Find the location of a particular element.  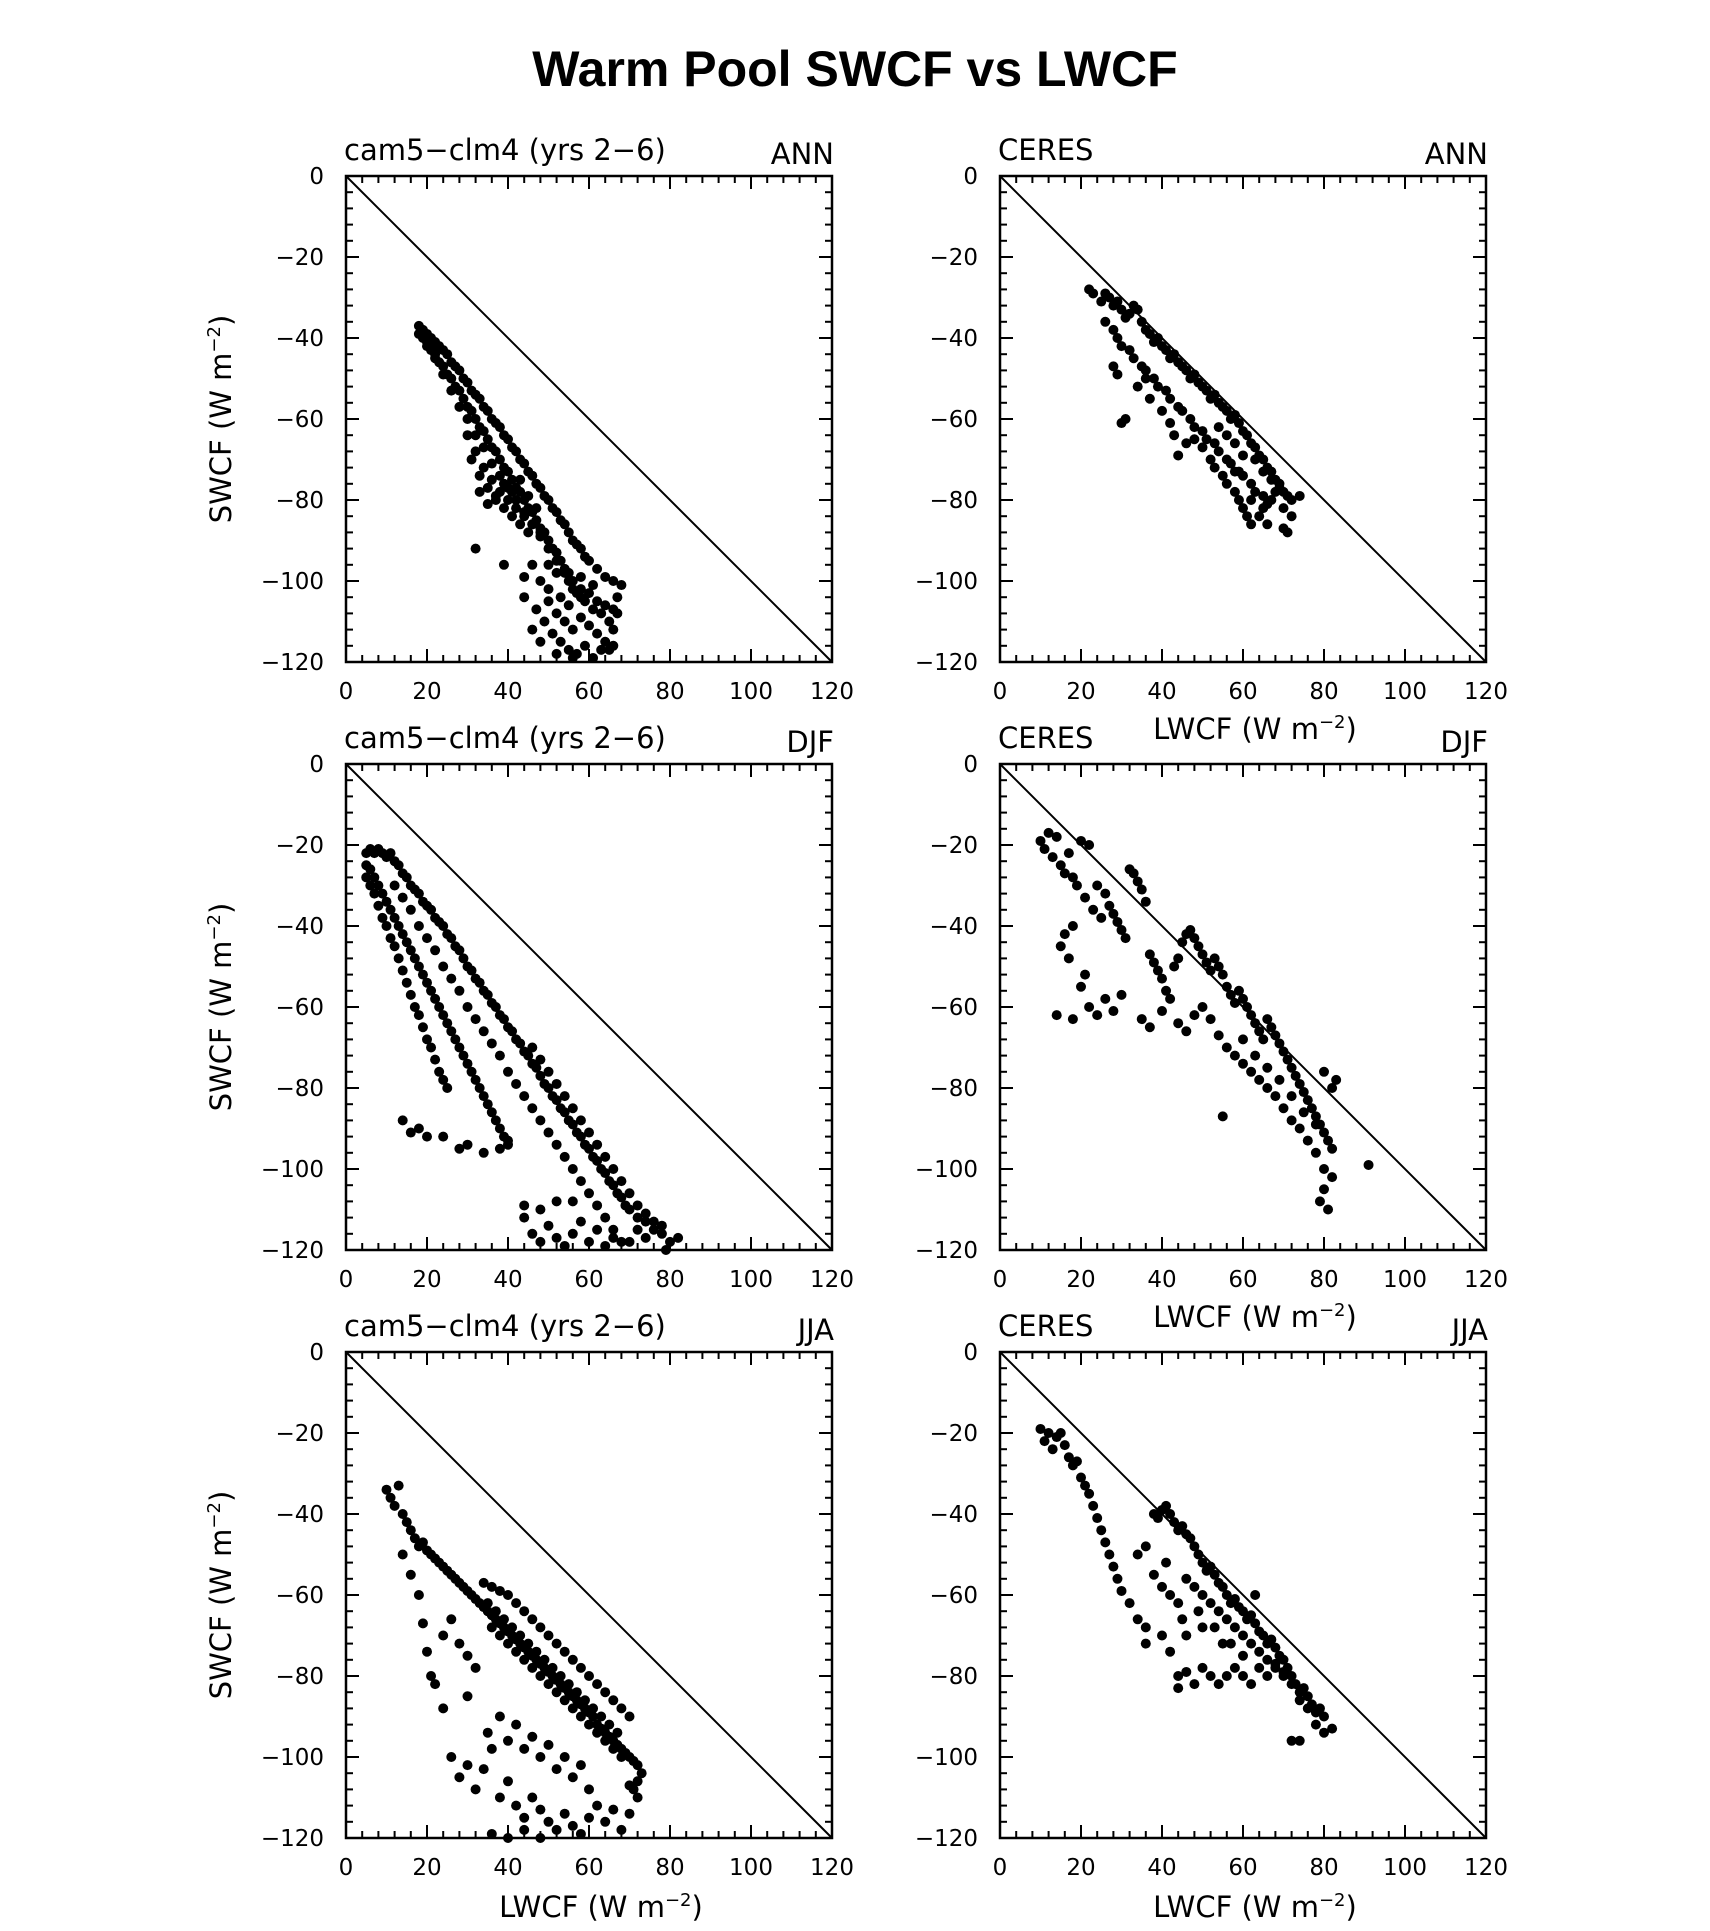

y-tick-label: −80 is located at coordinates (953, 501).